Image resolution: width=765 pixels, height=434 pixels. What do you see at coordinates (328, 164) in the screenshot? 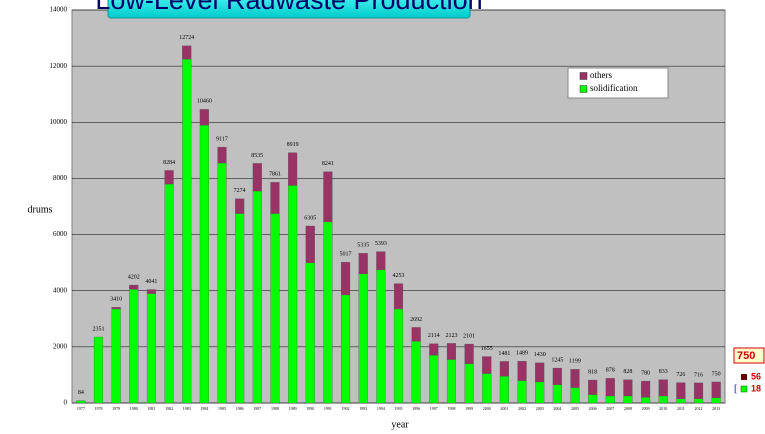
I see `data-label: 8241` at bounding box center [328, 164].